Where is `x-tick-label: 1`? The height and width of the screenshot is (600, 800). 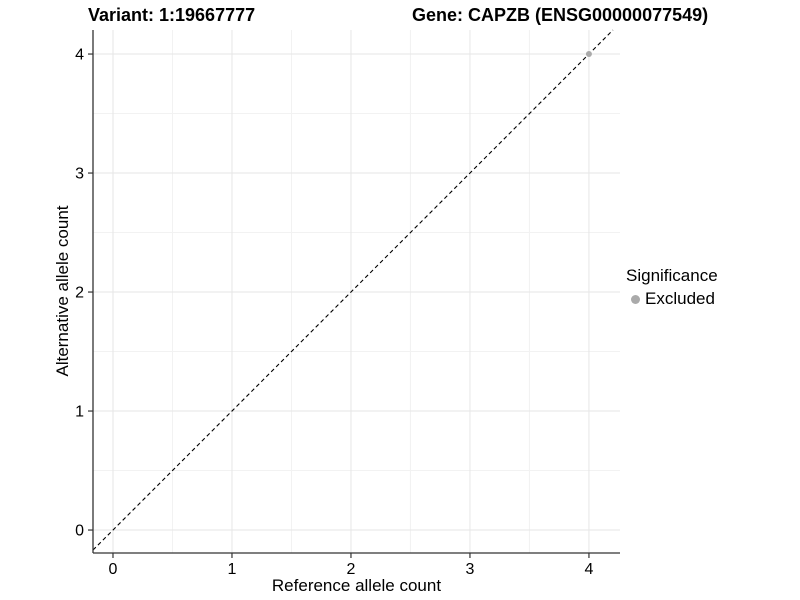
x-tick-label: 1 is located at coordinates (232, 569).